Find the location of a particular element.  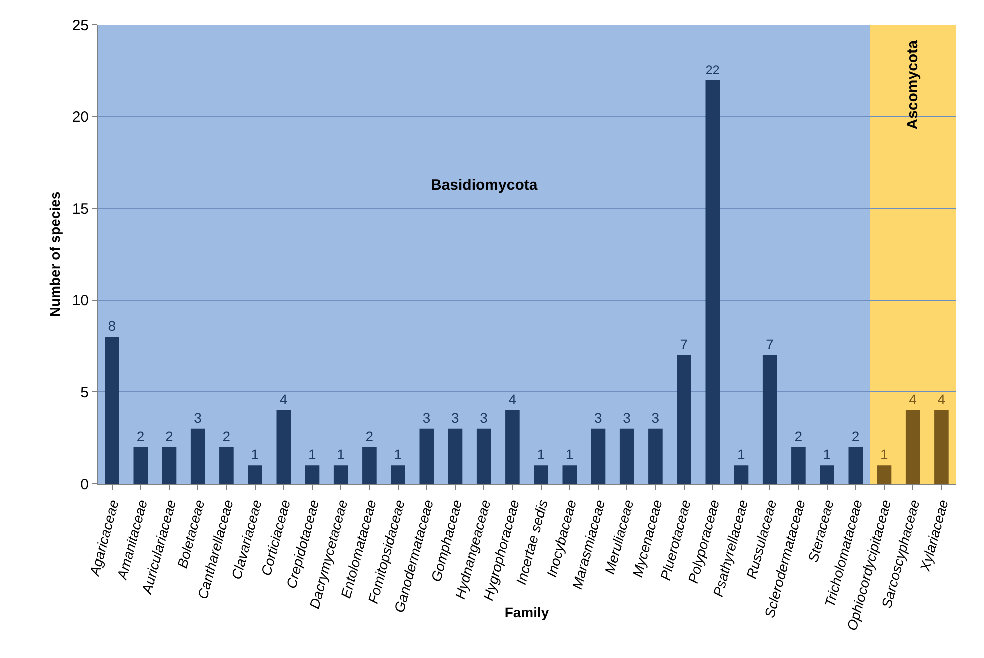

band-label: Basidiomycota is located at coordinates (484, 185).